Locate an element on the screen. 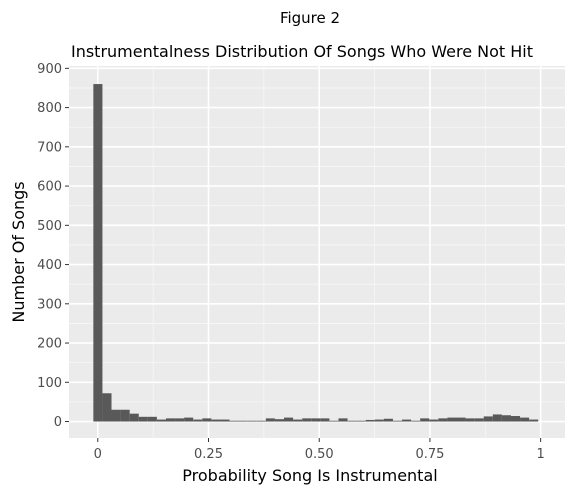  y-tick-label: 300 is located at coordinates (49, 304).